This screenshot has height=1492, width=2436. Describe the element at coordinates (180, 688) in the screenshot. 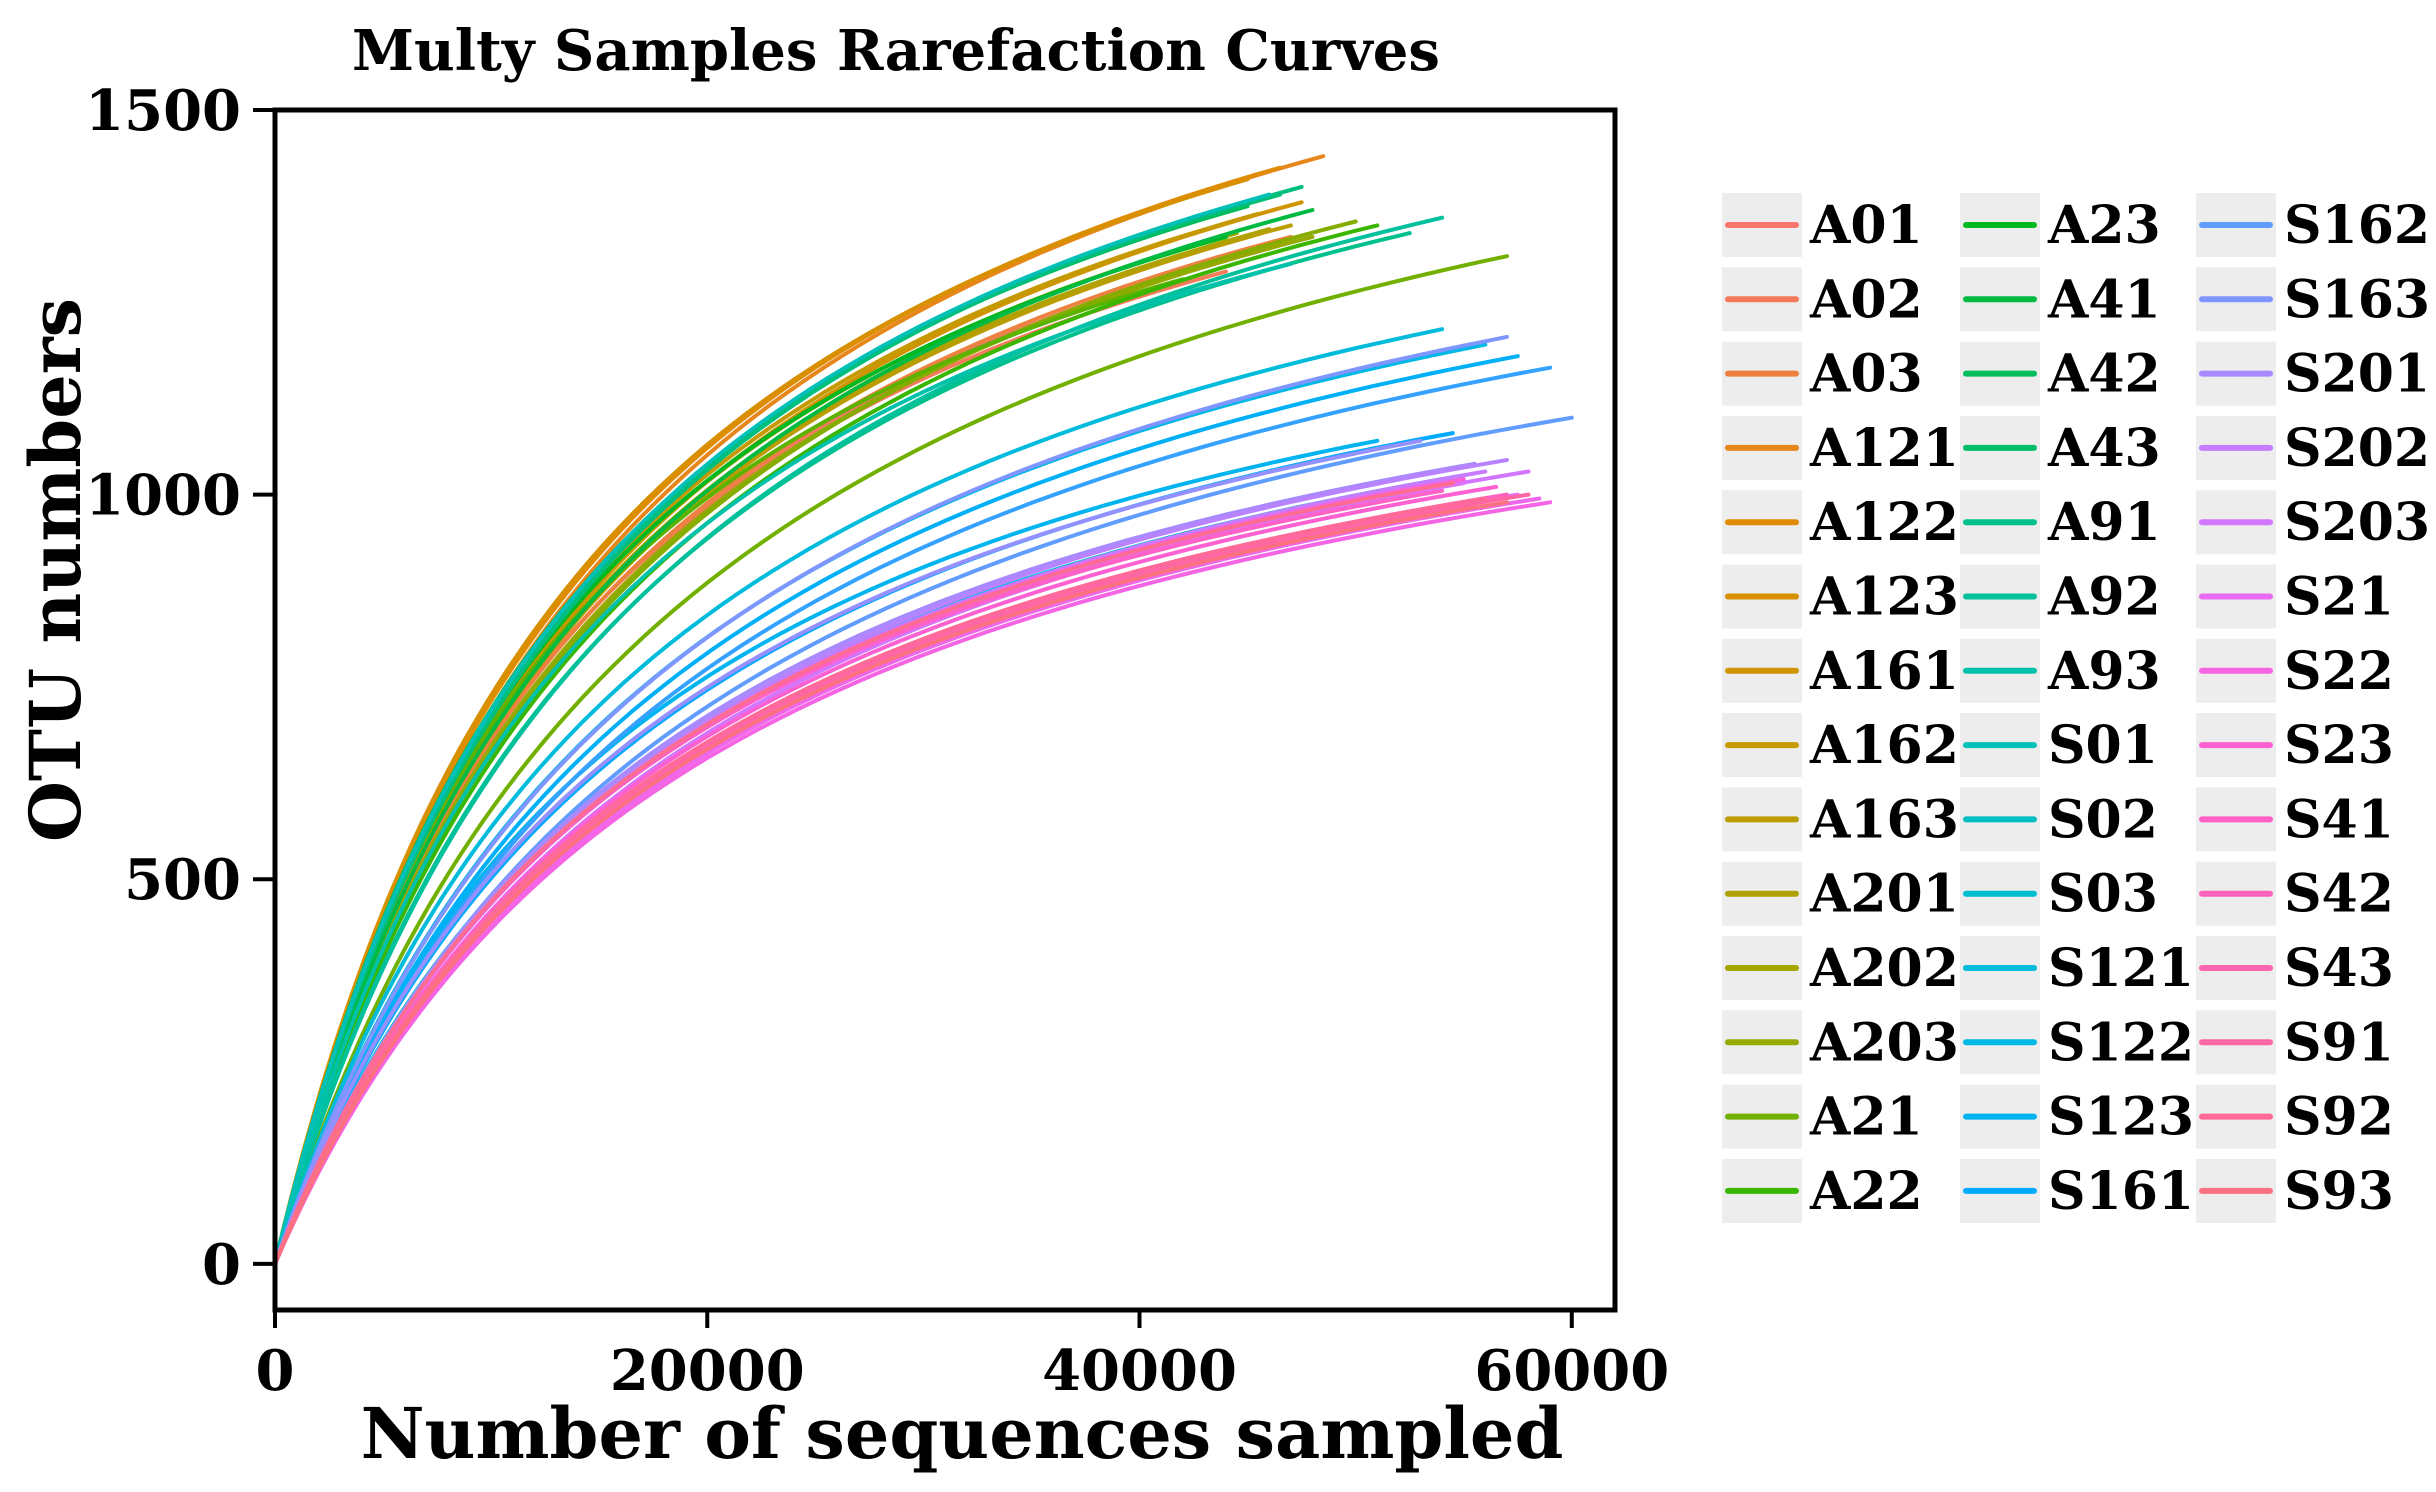

I see `y-ticks-group: 0 500 1000 1500` at that location.